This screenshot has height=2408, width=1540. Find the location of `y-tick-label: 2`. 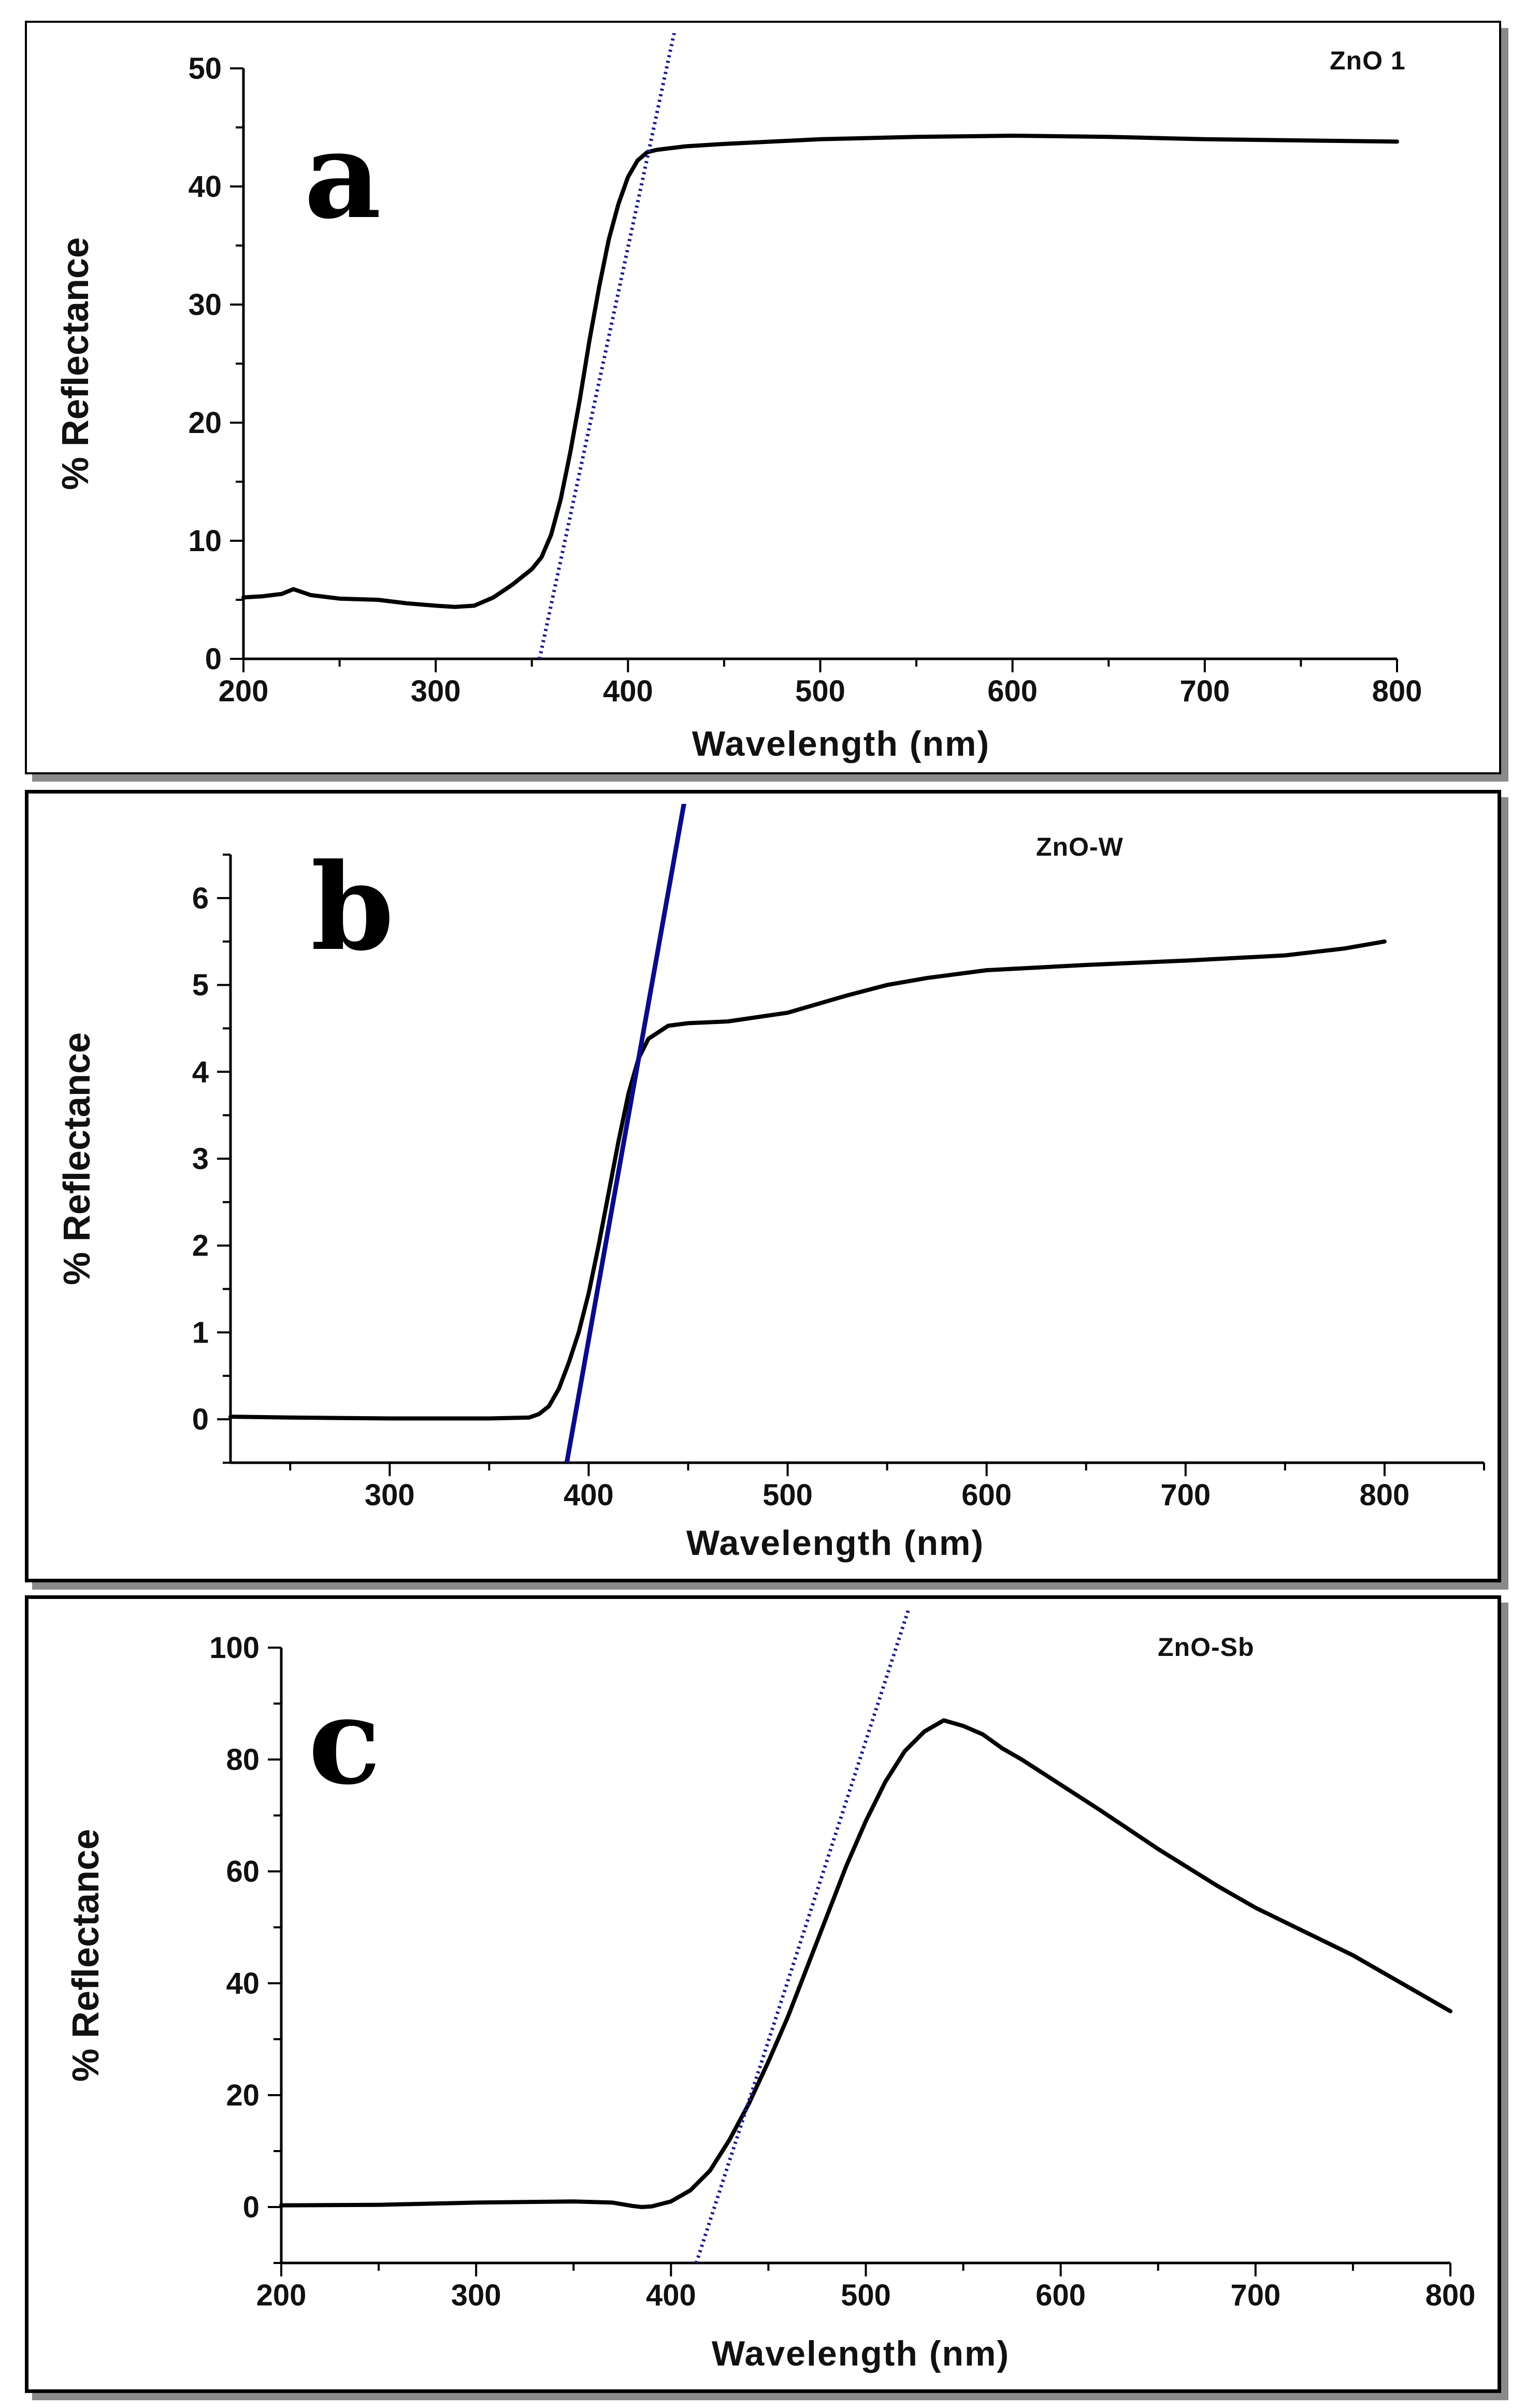

y-tick-label: 2 is located at coordinates (200, 1246).